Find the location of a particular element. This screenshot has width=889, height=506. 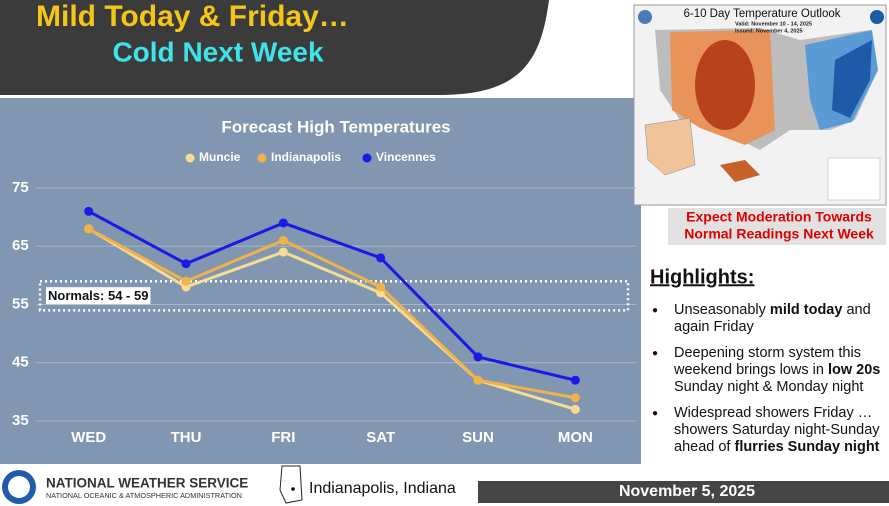

normals-label-bg is located at coordinates (98, 296).